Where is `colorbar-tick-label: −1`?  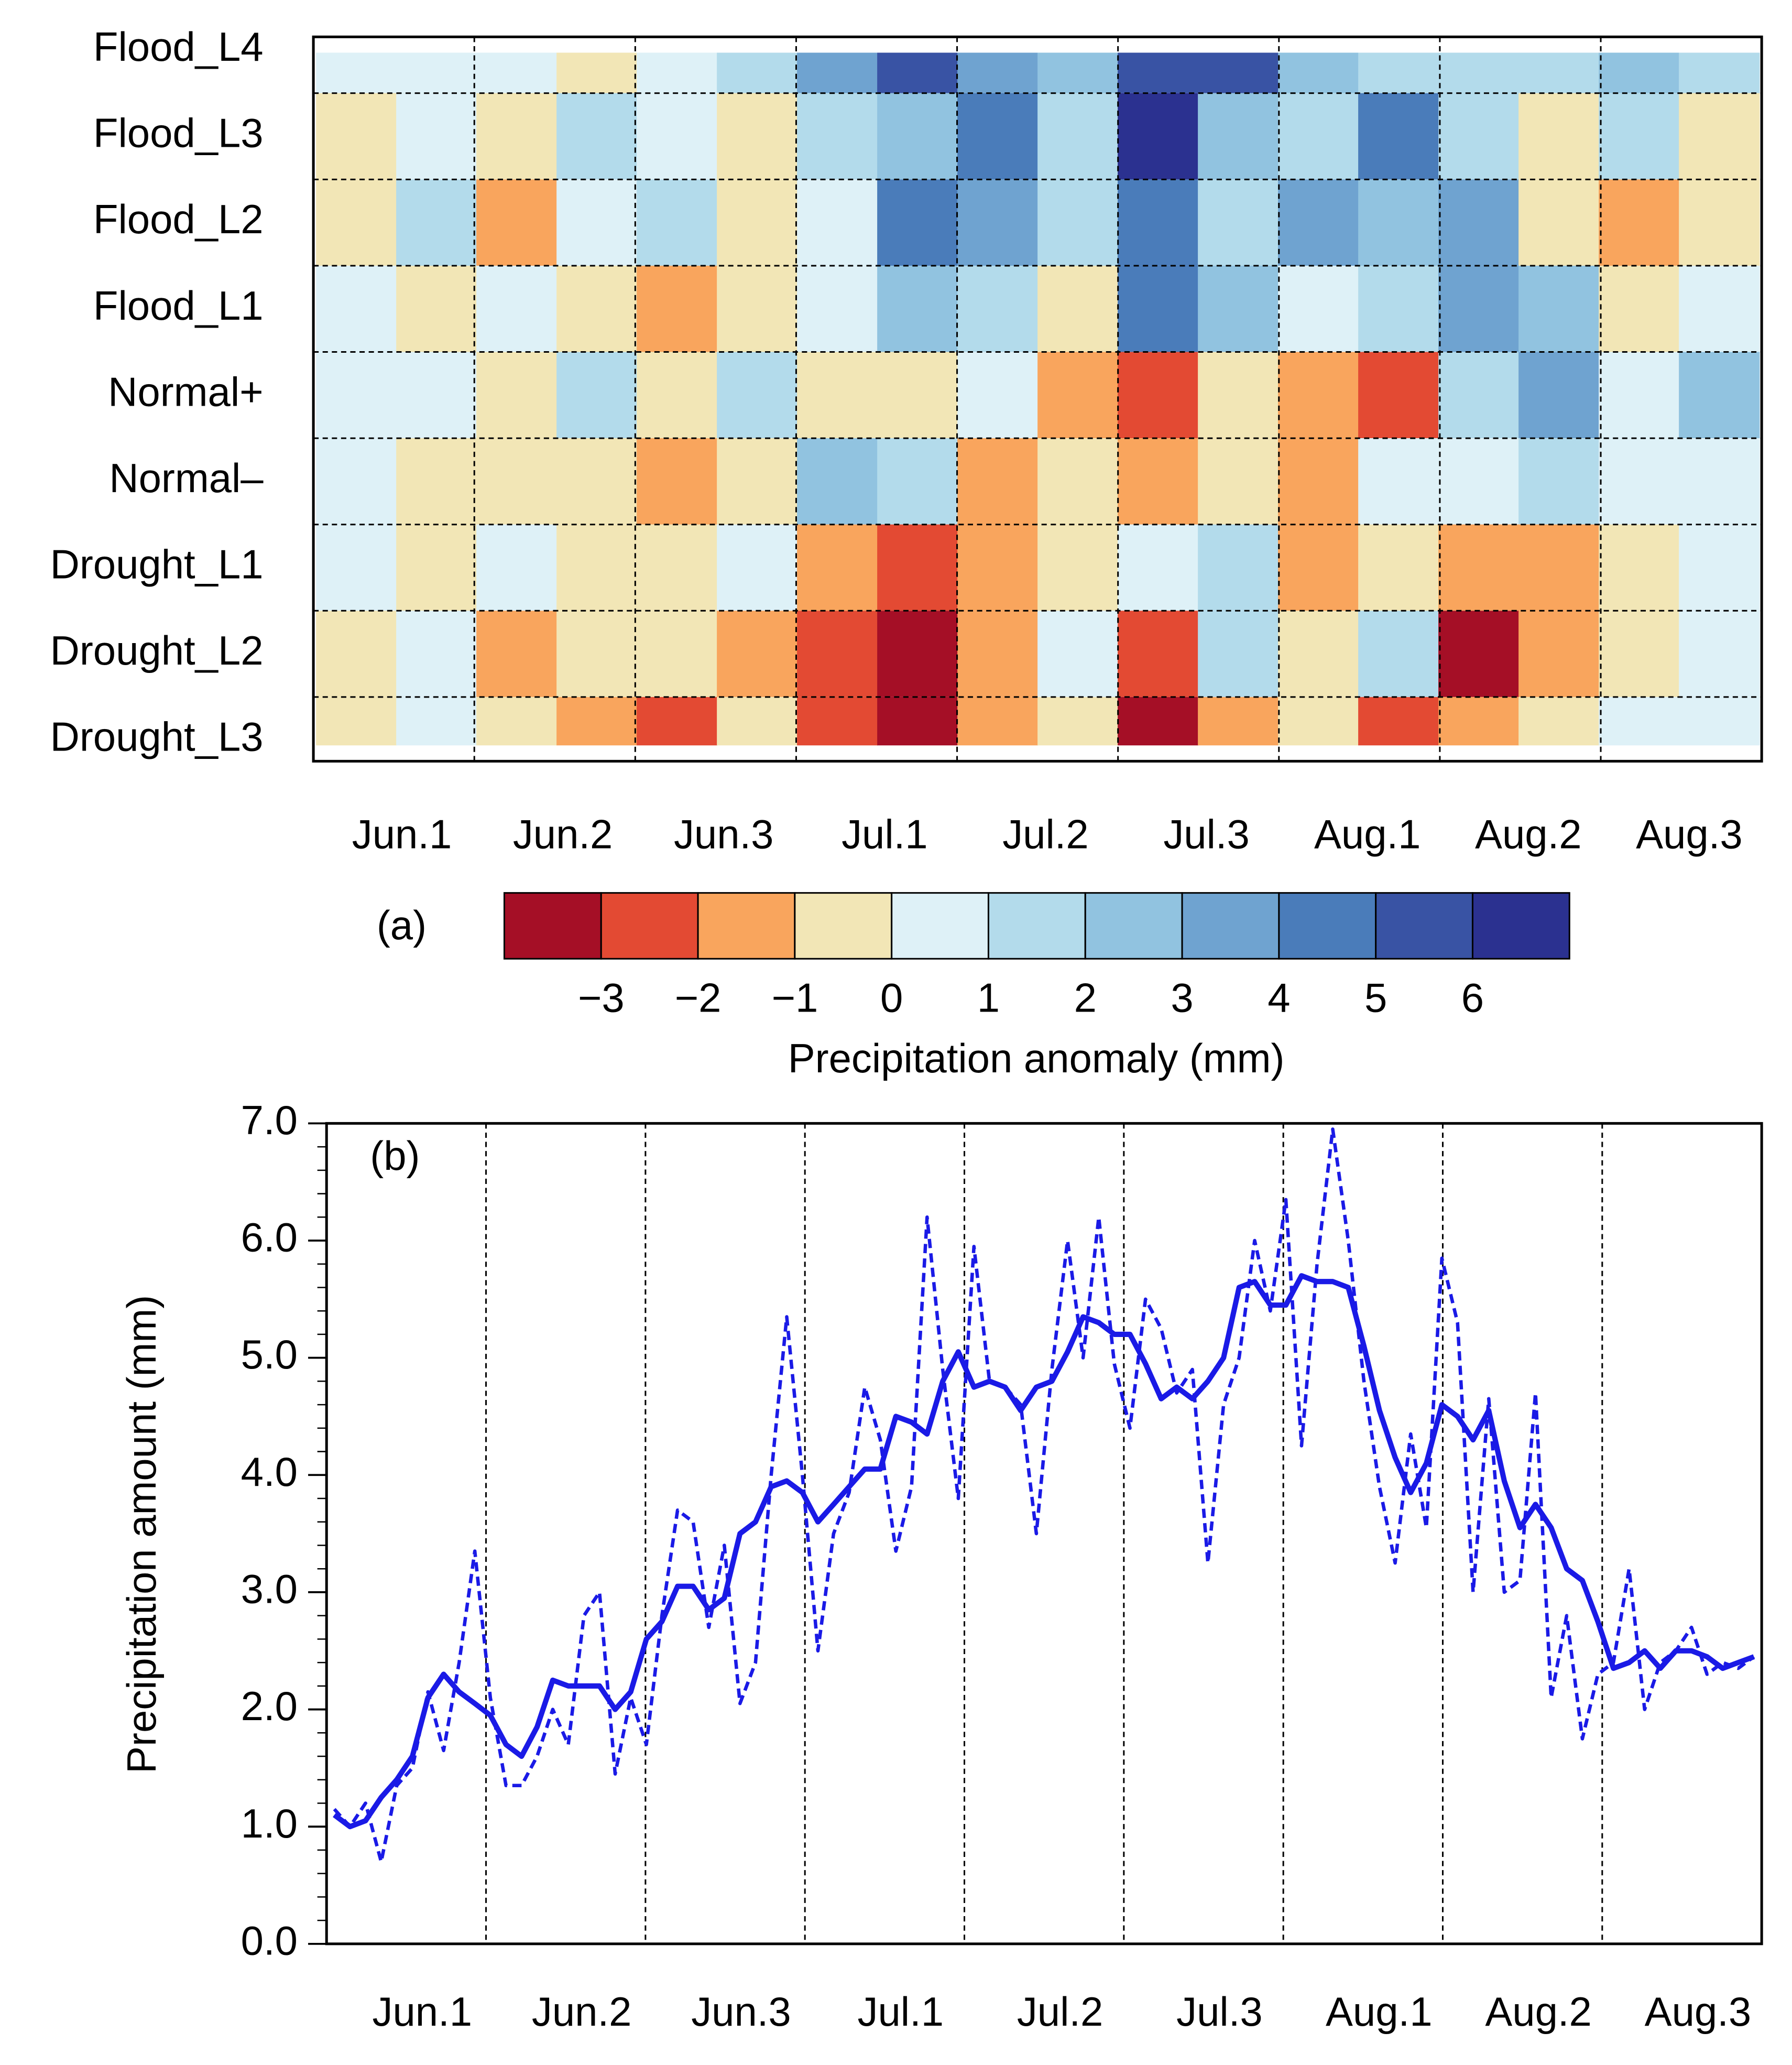 colorbar-tick-label: −1 is located at coordinates (795, 997).